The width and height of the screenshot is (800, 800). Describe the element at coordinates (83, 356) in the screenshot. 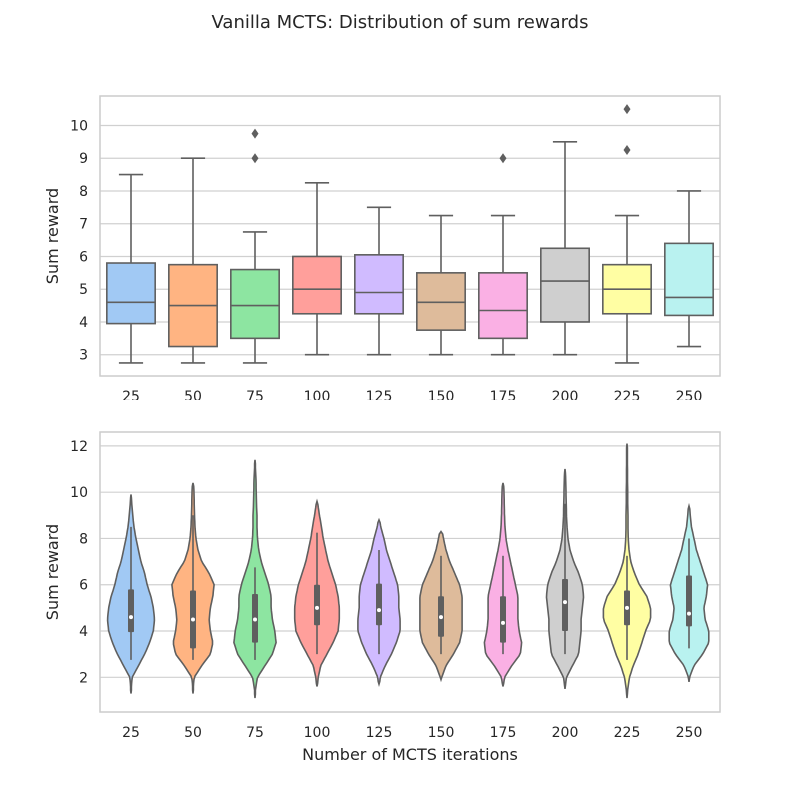

I see `y-tick-label: 3` at that location.